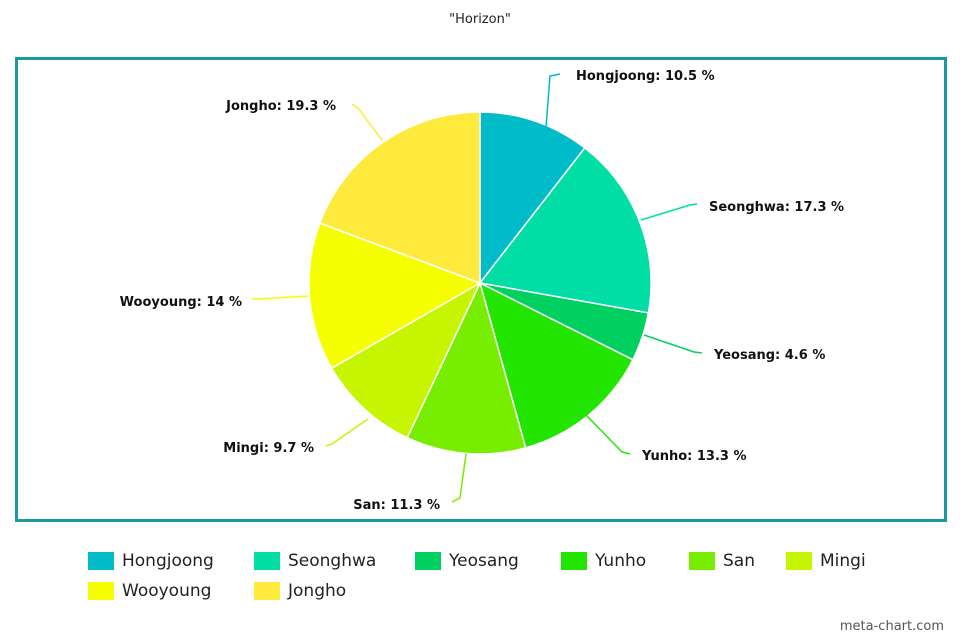  Describe the element at coordinates (168, 561) in the screenshot. I see `legend-label: Hongjoong` at that location.